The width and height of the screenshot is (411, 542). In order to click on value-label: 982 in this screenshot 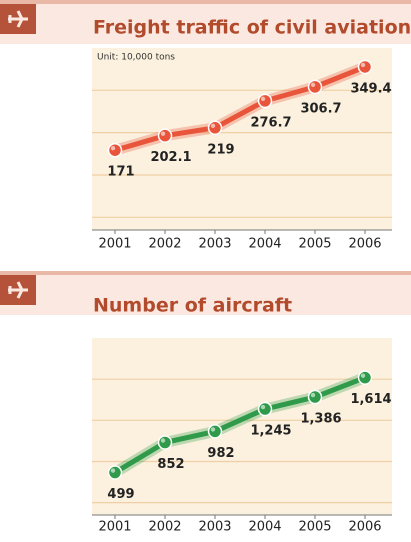, I will do `click(220, 453)`.